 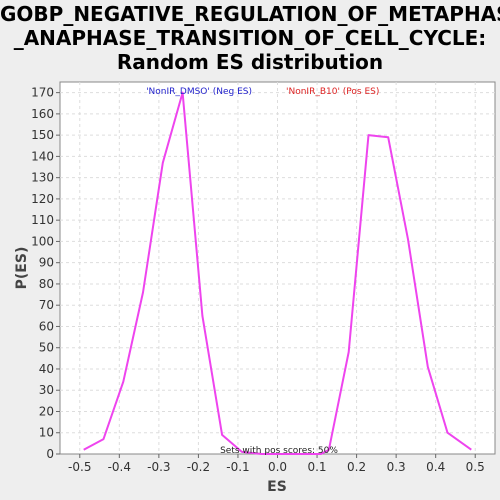 I want to click on y-tick-label: 0, so click(x=50, y=454).